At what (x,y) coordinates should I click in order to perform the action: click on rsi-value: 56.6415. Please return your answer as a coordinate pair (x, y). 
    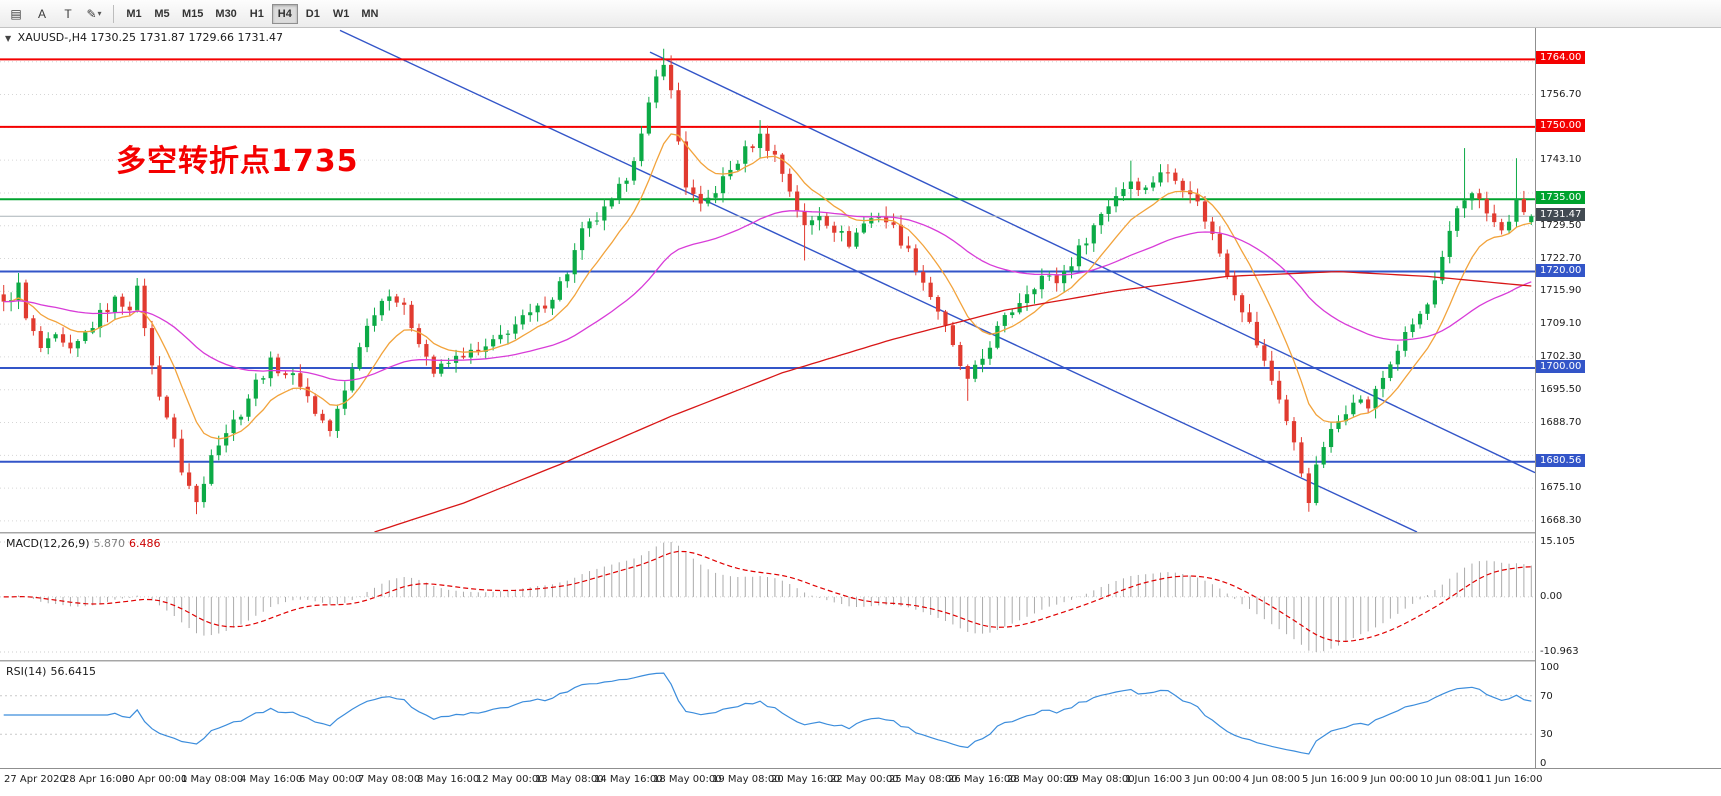
    Looking at the image, I should click on (73, 671).